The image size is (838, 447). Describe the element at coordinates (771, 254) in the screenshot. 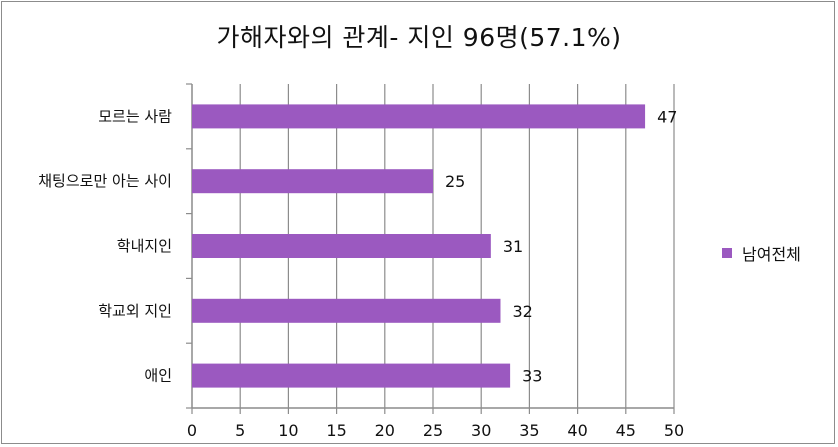

I see `legend-label: 남여전체` at that location.